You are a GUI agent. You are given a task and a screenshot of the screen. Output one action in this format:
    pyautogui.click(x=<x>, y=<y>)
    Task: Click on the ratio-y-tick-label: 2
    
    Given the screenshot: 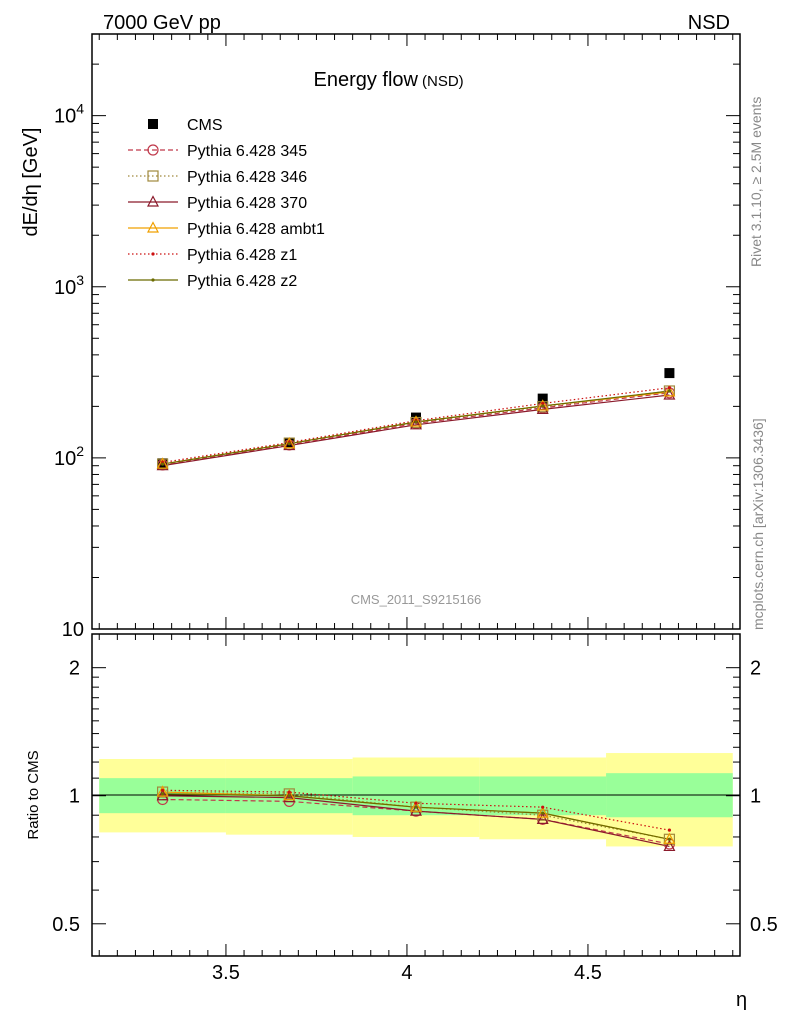 What is the action you would take?
    pyautogui.click(x=74, y=669)
    